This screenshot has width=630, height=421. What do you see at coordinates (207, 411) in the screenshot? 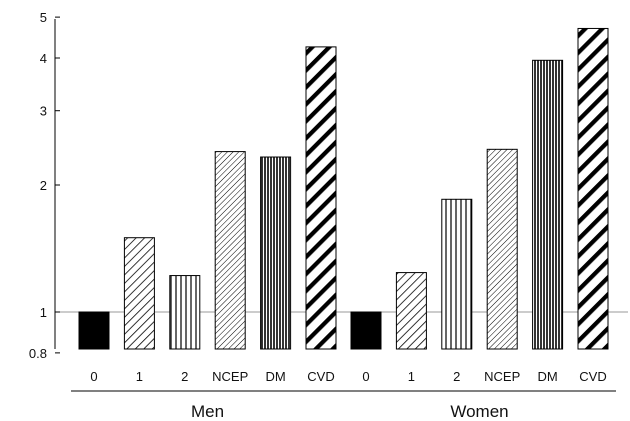
I see `group-label-men: Men` at bounding box center [207, 411].